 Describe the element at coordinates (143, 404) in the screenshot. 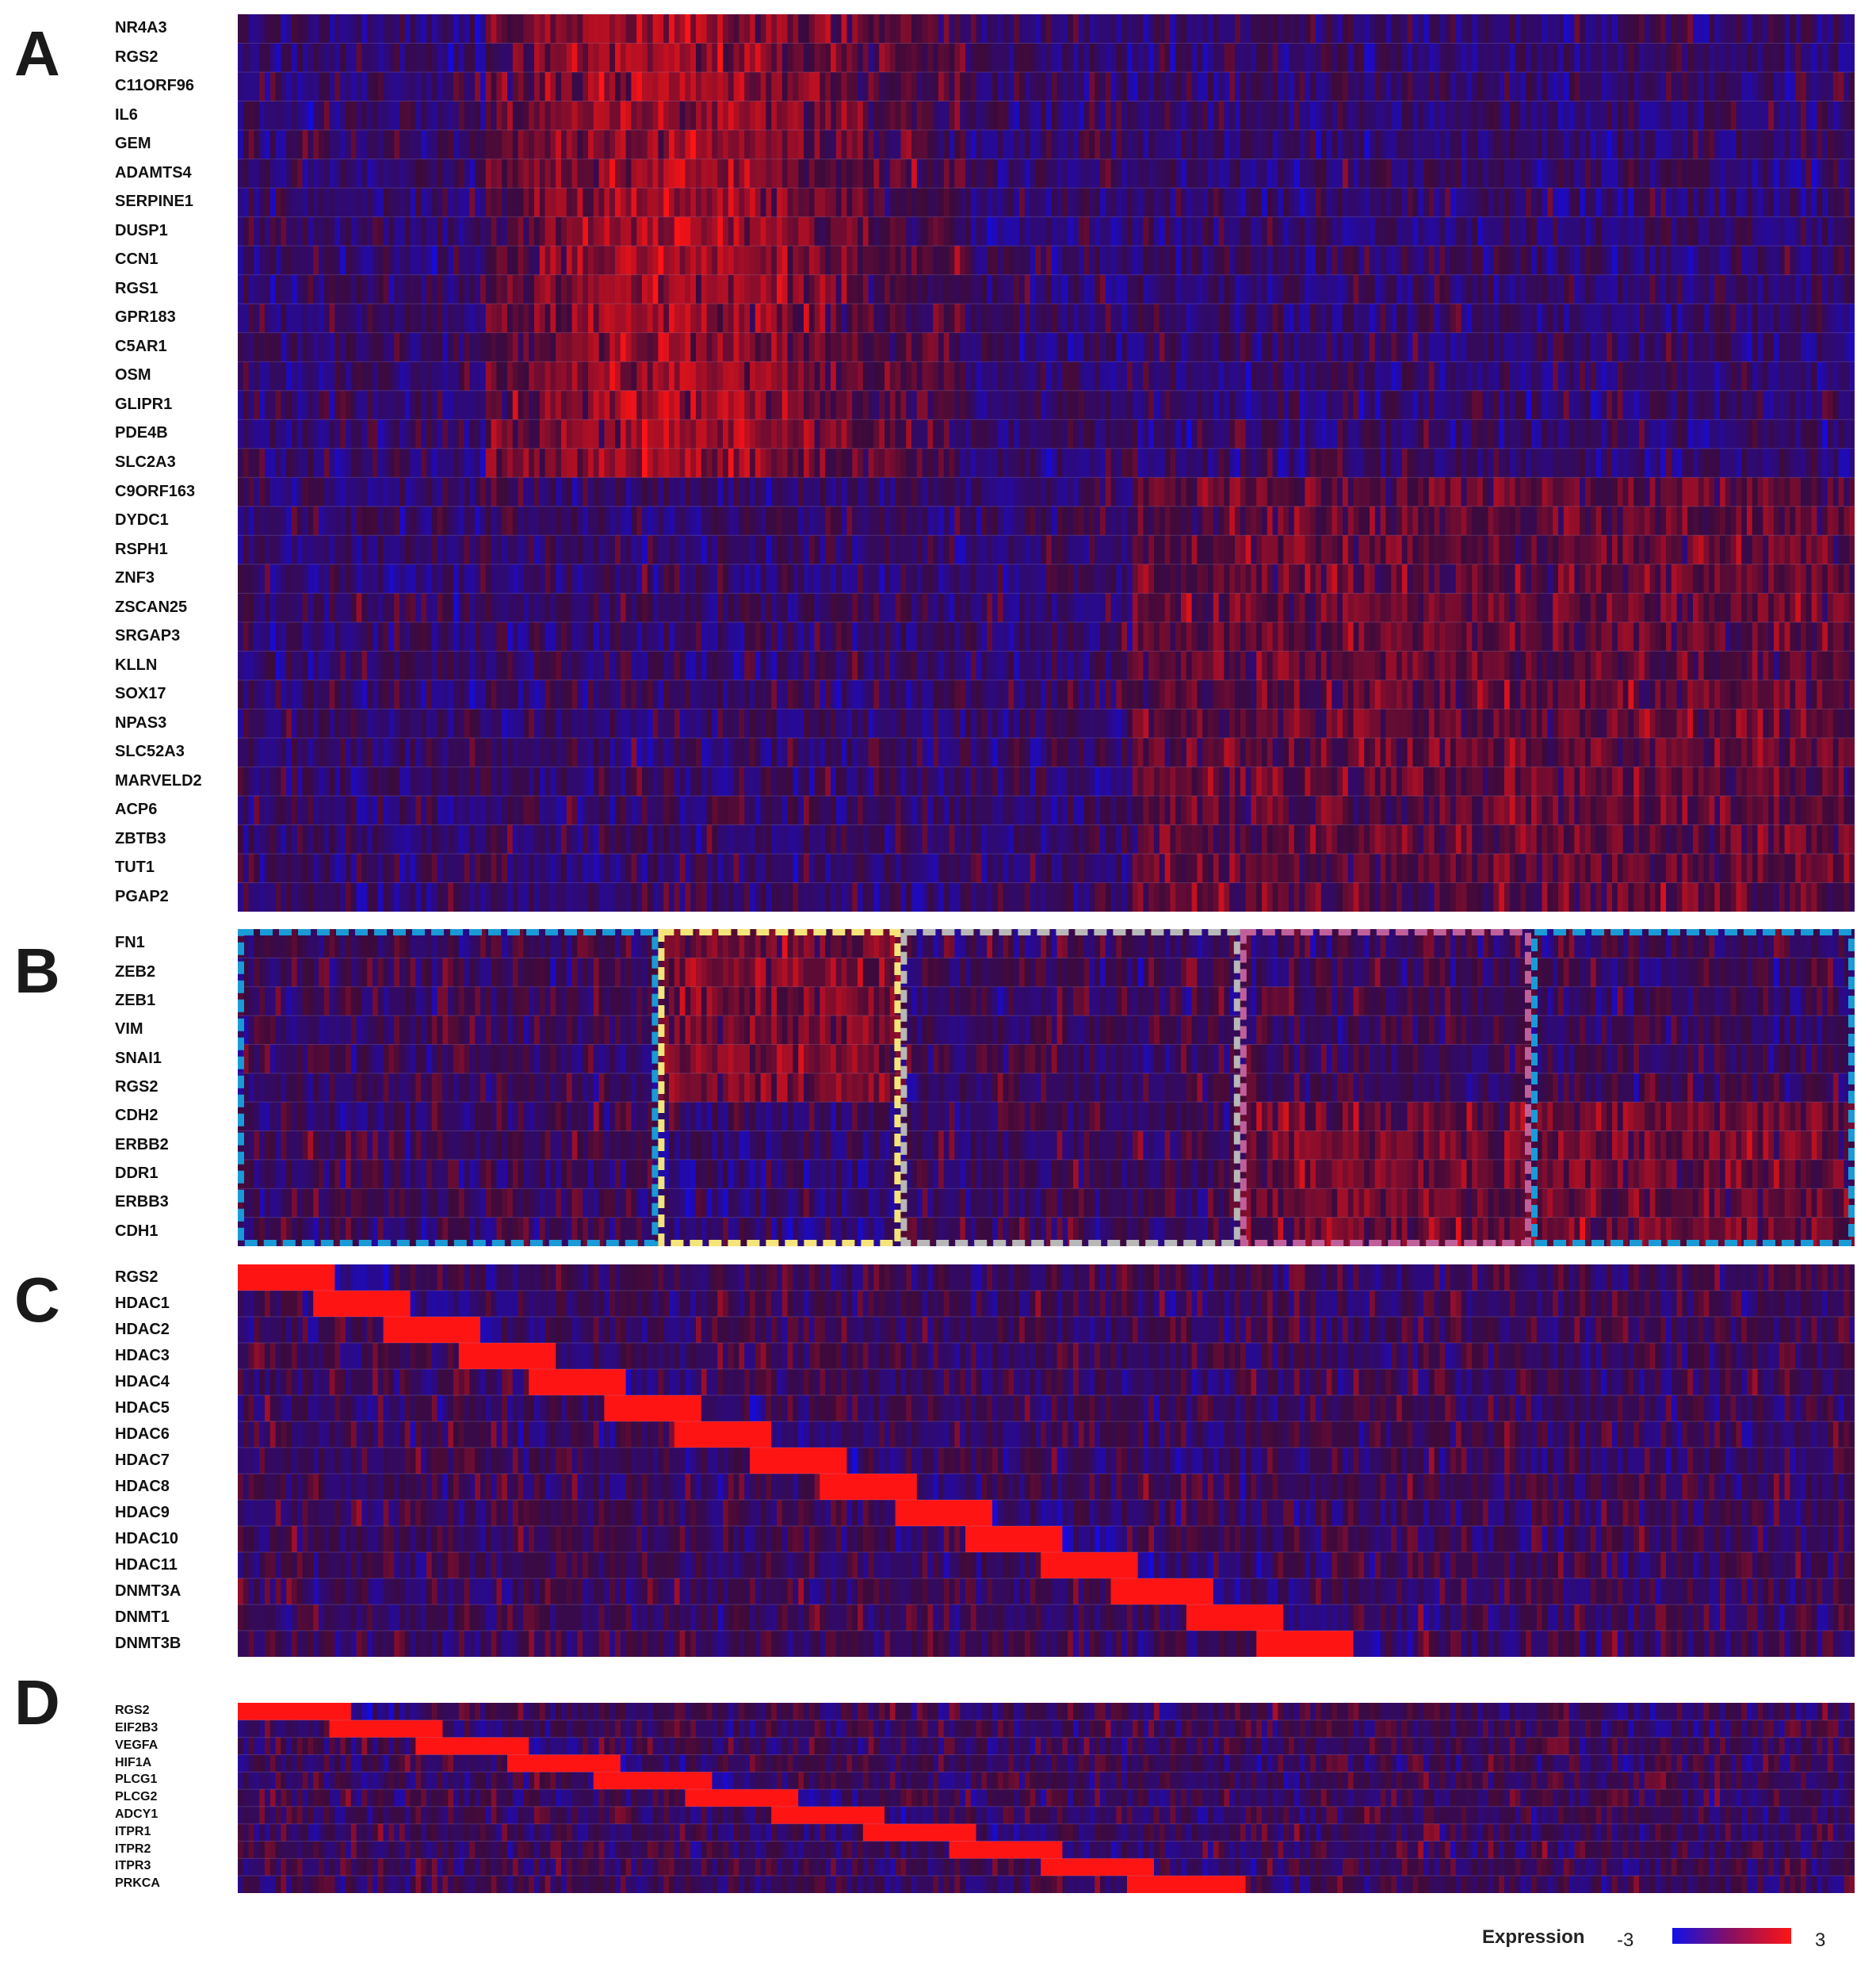

I see `gene-label: GLIPR1` at that location.